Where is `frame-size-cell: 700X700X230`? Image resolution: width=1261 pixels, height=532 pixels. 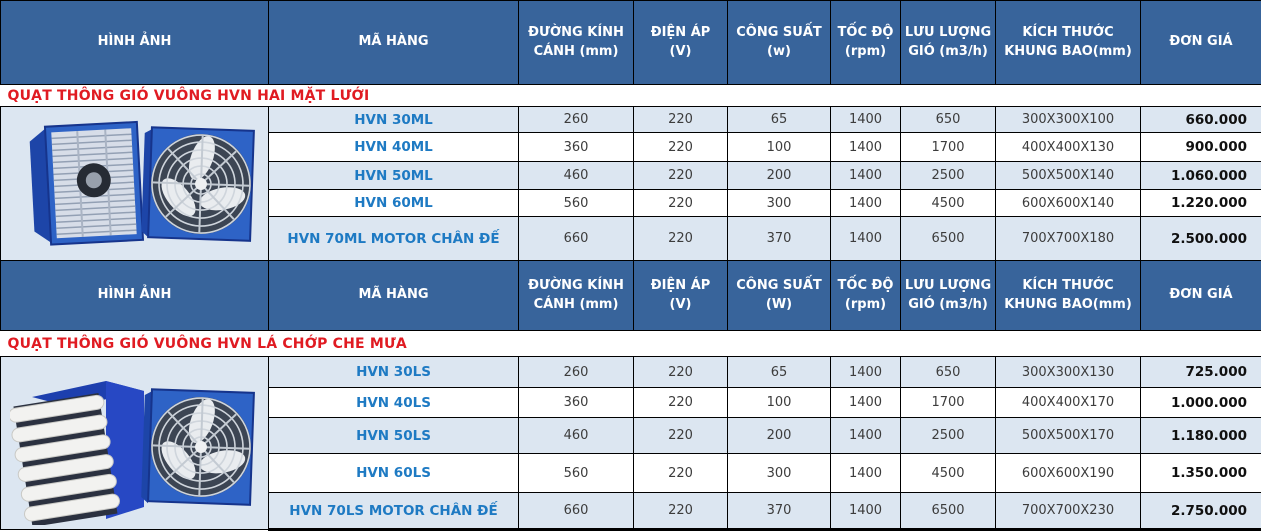 frame-size-cell: 700X700X230 is located at coordinates (1068, 511).